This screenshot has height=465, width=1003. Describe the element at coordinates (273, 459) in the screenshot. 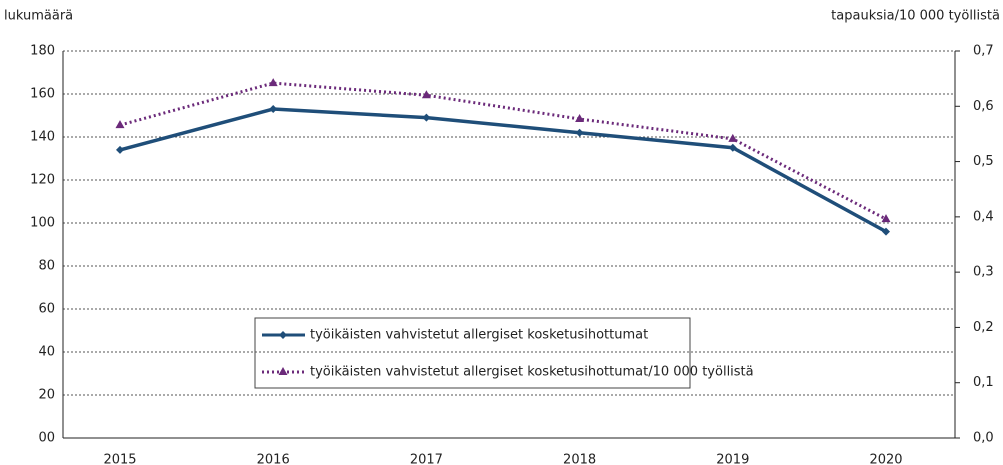

I see `x-tick-label: 2016` at that location.